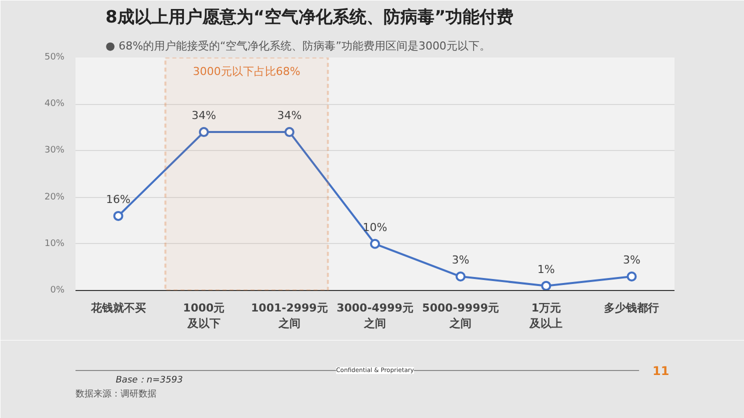 The width and height of the screenshot is (744, 418). I want to click on x-tick-label: 多少钱都行, so click(632, 308).